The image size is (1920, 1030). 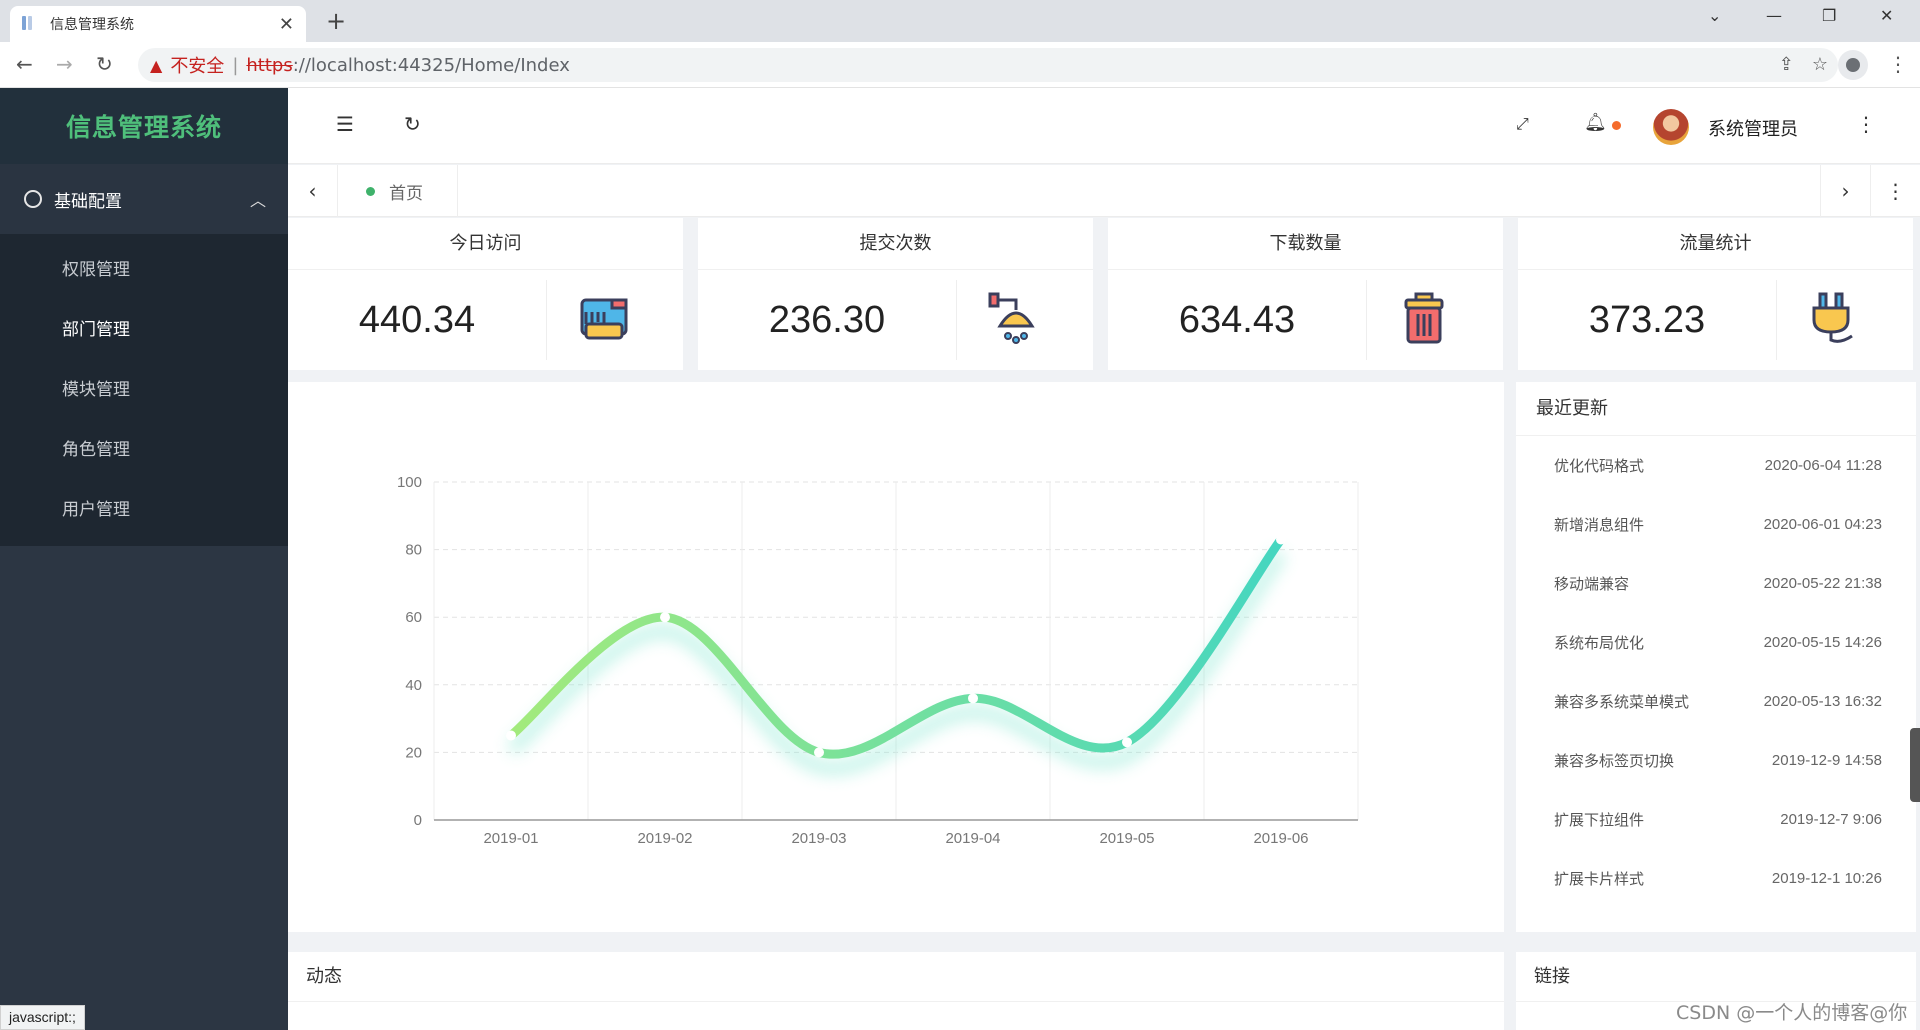 I want to click on x-tick-label: 2019-03, so click(x=818, y=838).